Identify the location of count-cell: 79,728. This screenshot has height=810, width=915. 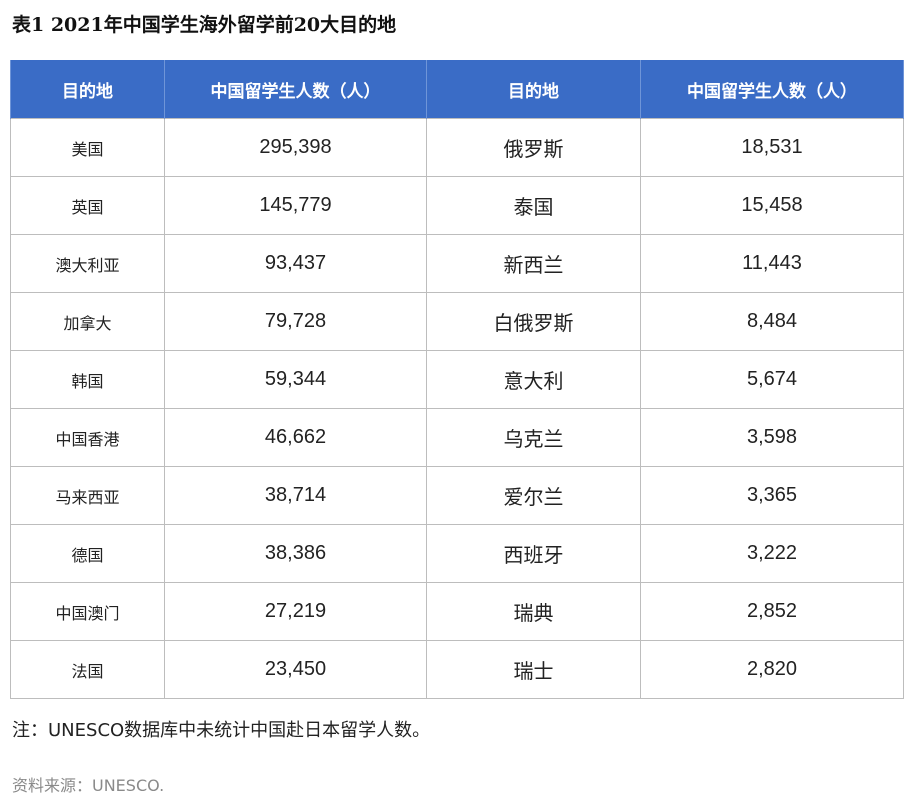
(295, 321).